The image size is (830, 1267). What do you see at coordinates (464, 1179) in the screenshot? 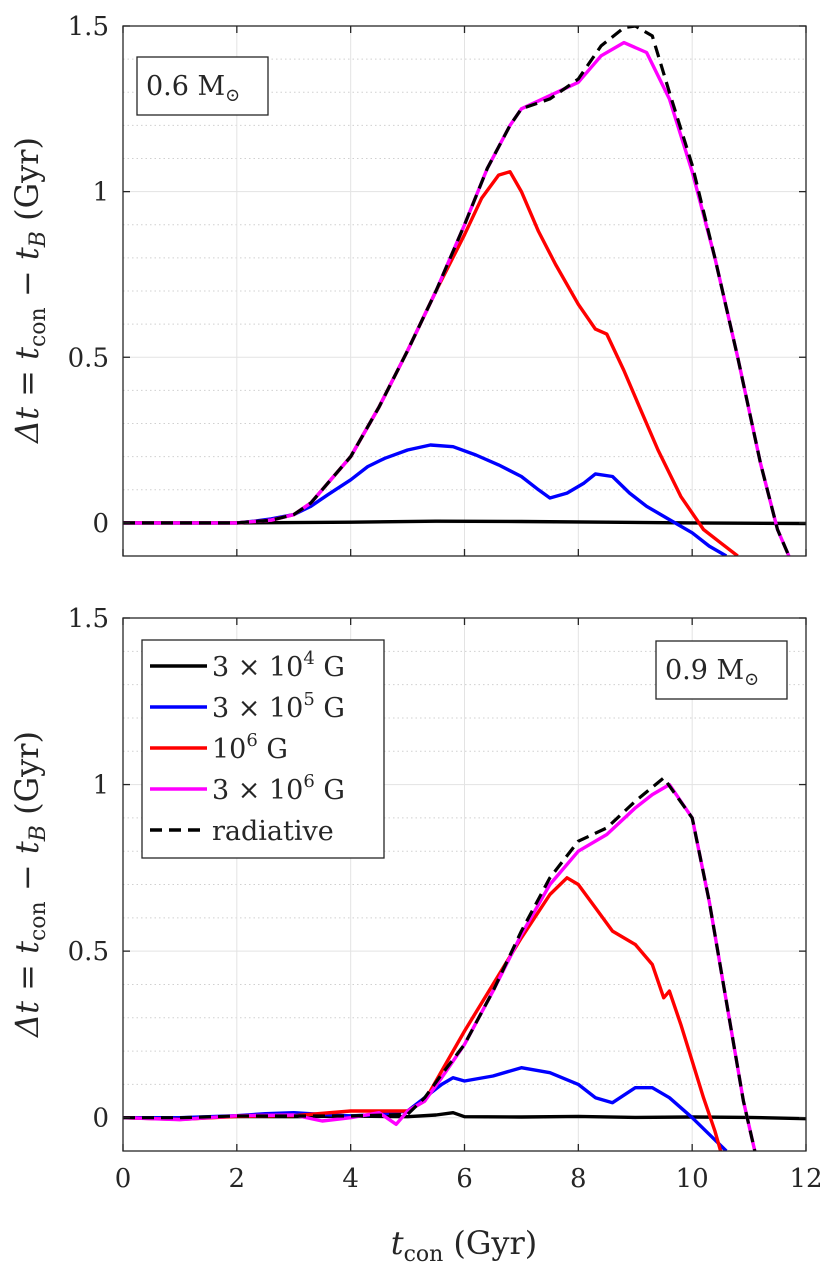
I see `x-tick-label: 6` at bounding box center [464, 1179].